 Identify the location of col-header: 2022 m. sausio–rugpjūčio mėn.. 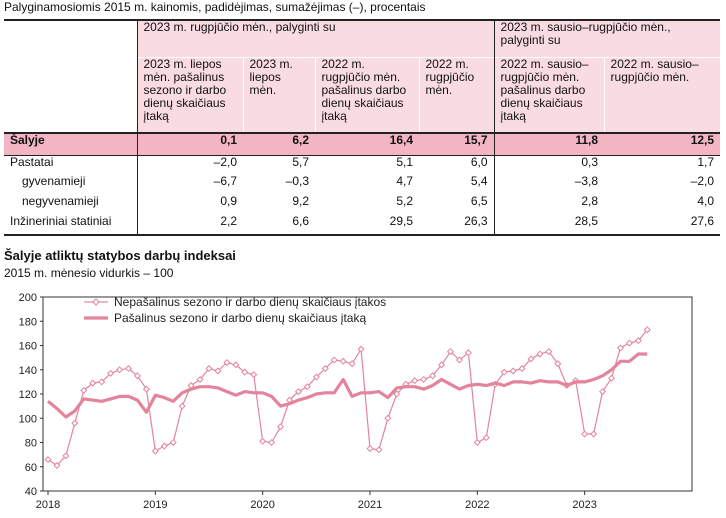
(662, 94).